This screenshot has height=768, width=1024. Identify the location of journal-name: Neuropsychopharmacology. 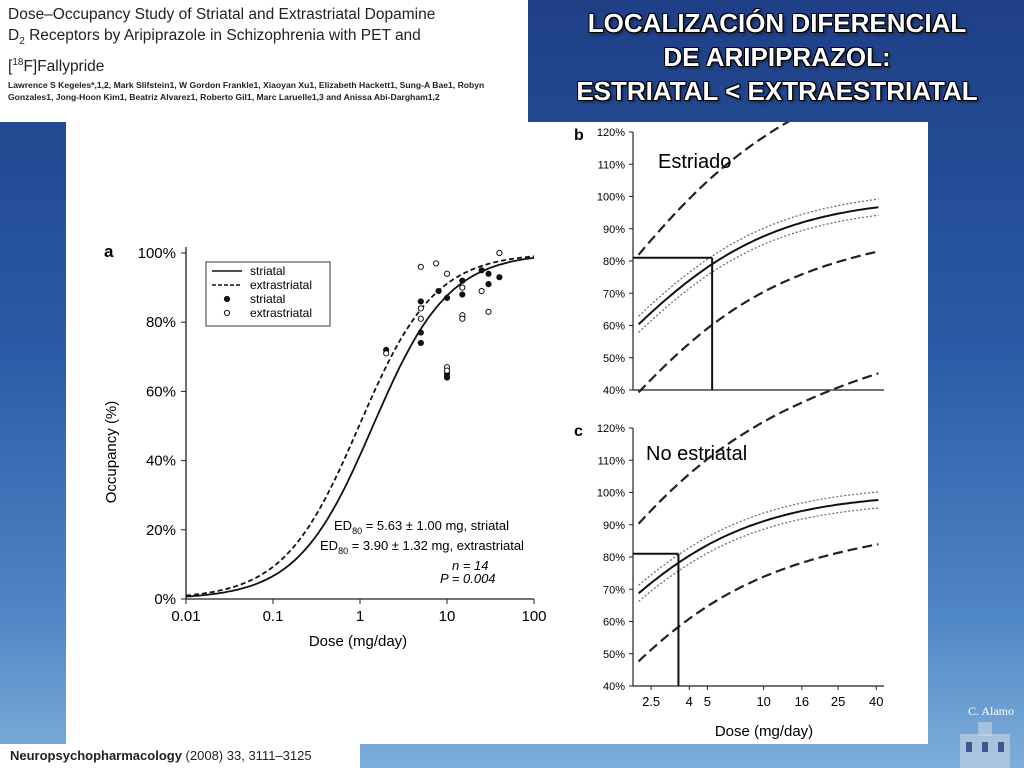
(96, 755).